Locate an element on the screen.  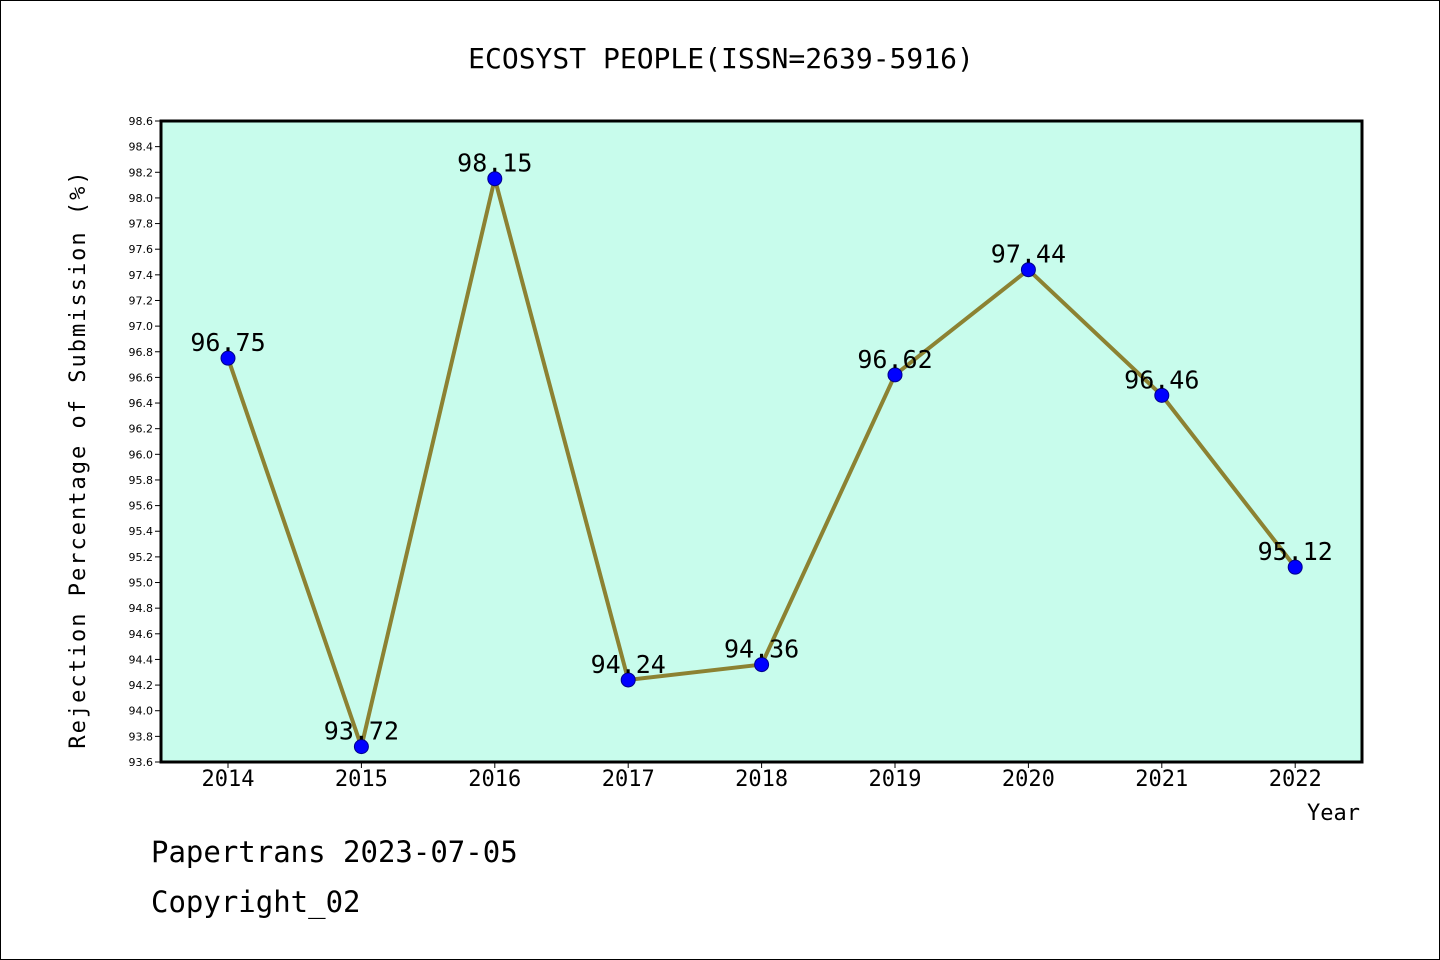
y-tick-label: 96.0 is located at coordinates (141, 454).